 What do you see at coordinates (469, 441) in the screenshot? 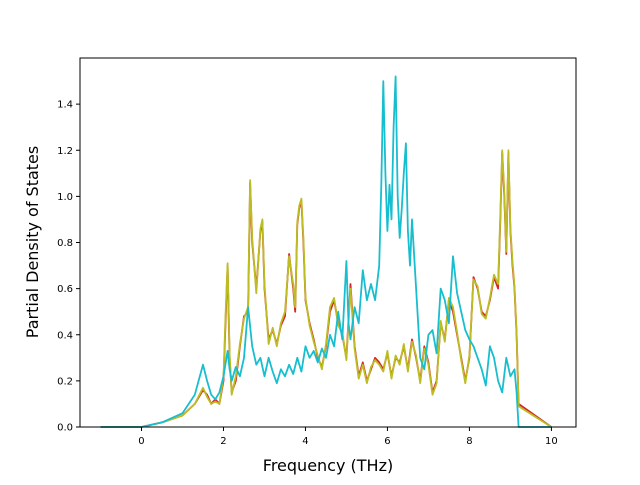
I see `x-tick-label: 8` at bounding box center [469, 441].